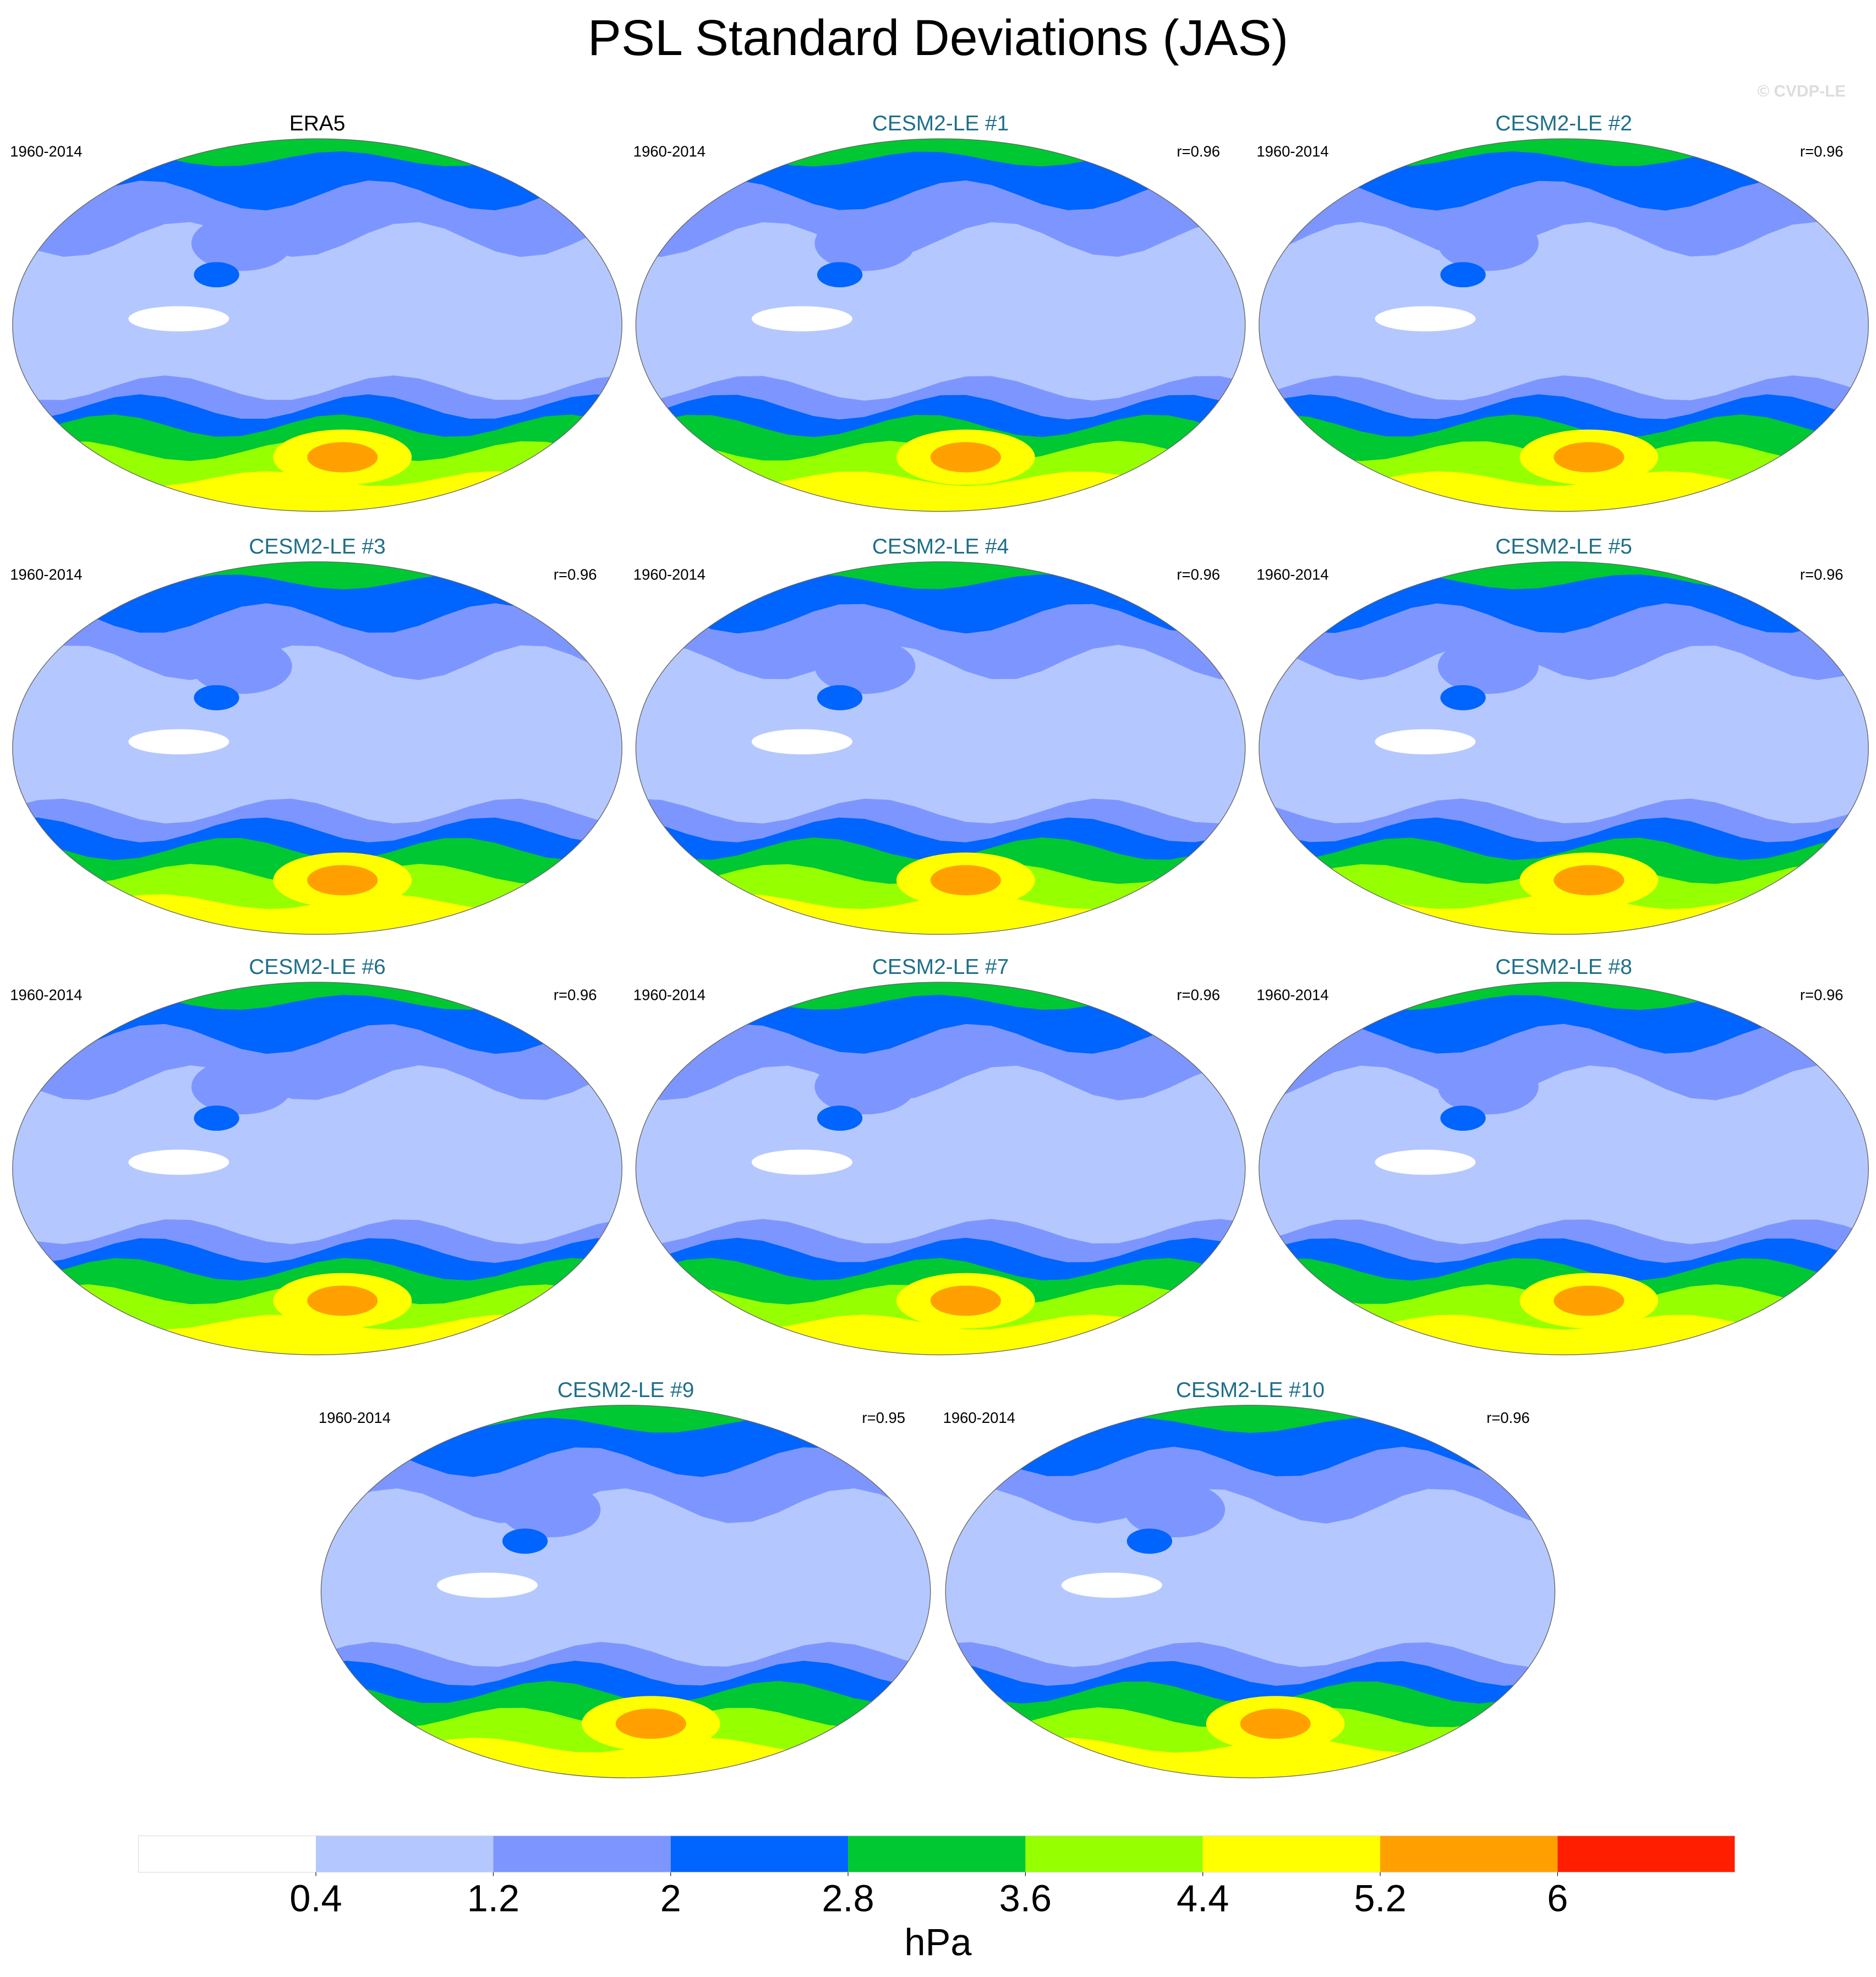 The width and height of the screenshot is (1876, 1977). Describe the element at coordinates (1563, 123) in the screenshot. I see `panel-title: CESM2-LE #2` at that location.